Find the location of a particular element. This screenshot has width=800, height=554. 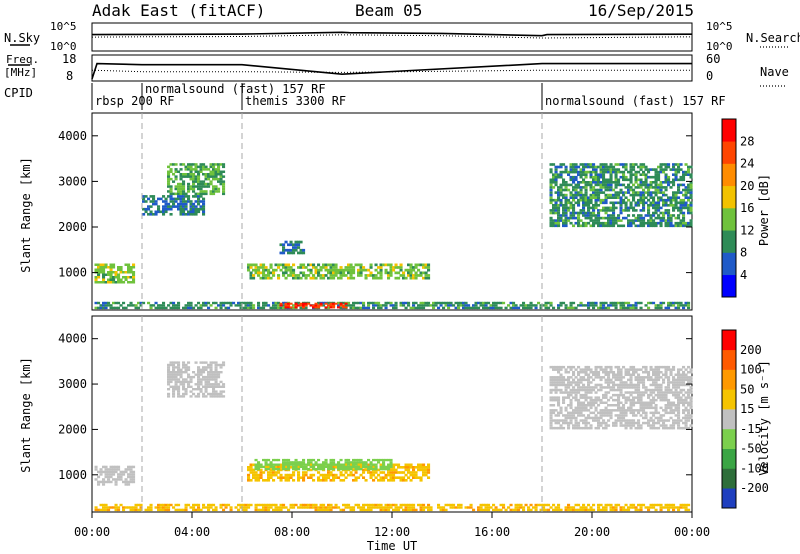

y-tick-label: 2000 is located at coordinates (72, 227).